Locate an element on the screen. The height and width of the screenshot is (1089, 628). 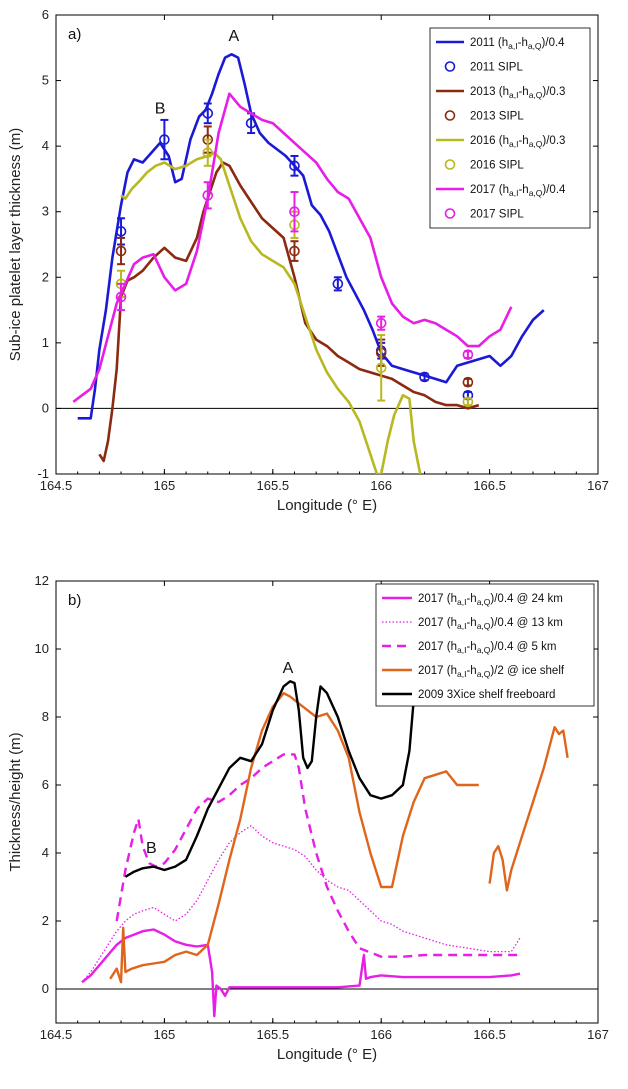
legend-label: 2017 (ha,I-ha,Q)/0.4 @ 5 km is located at coordinates (487, 648).